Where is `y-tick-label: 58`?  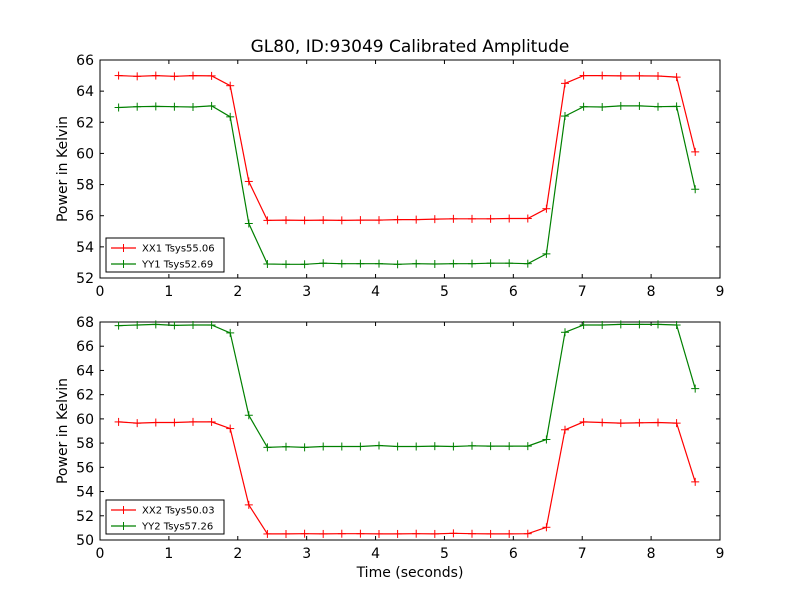
y-tick-label: 58 is located at coordinates (85, 186).